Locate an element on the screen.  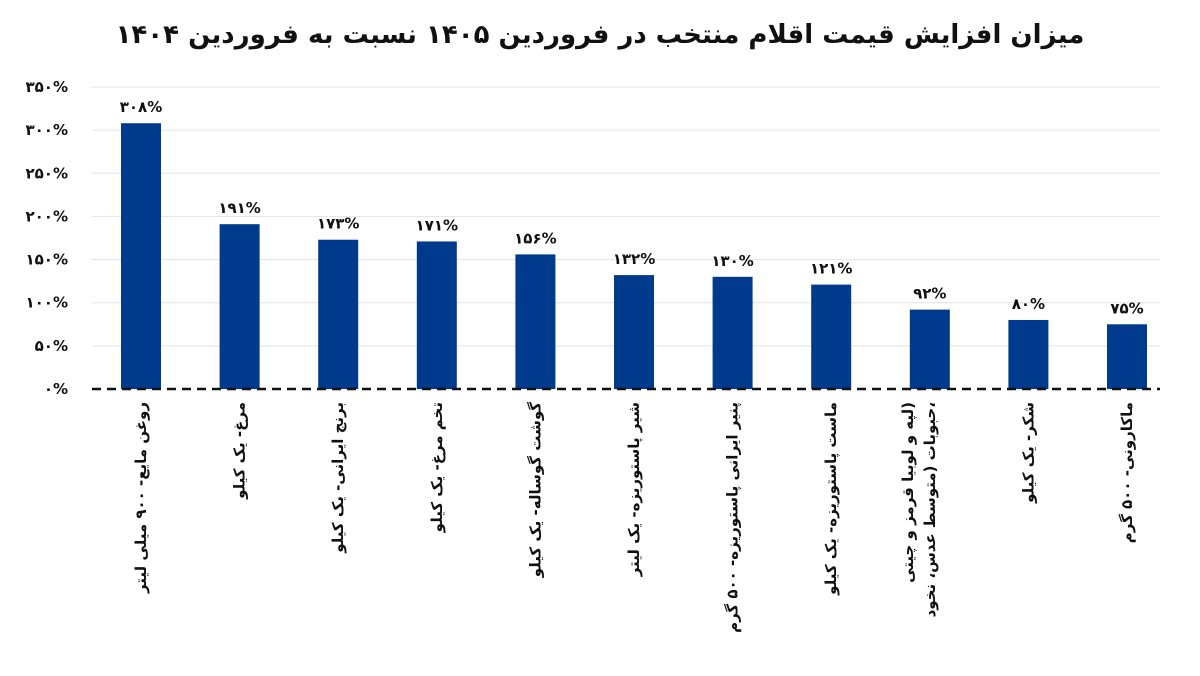
data-label: ۱۲۱% is located at coordinates (831, 269).